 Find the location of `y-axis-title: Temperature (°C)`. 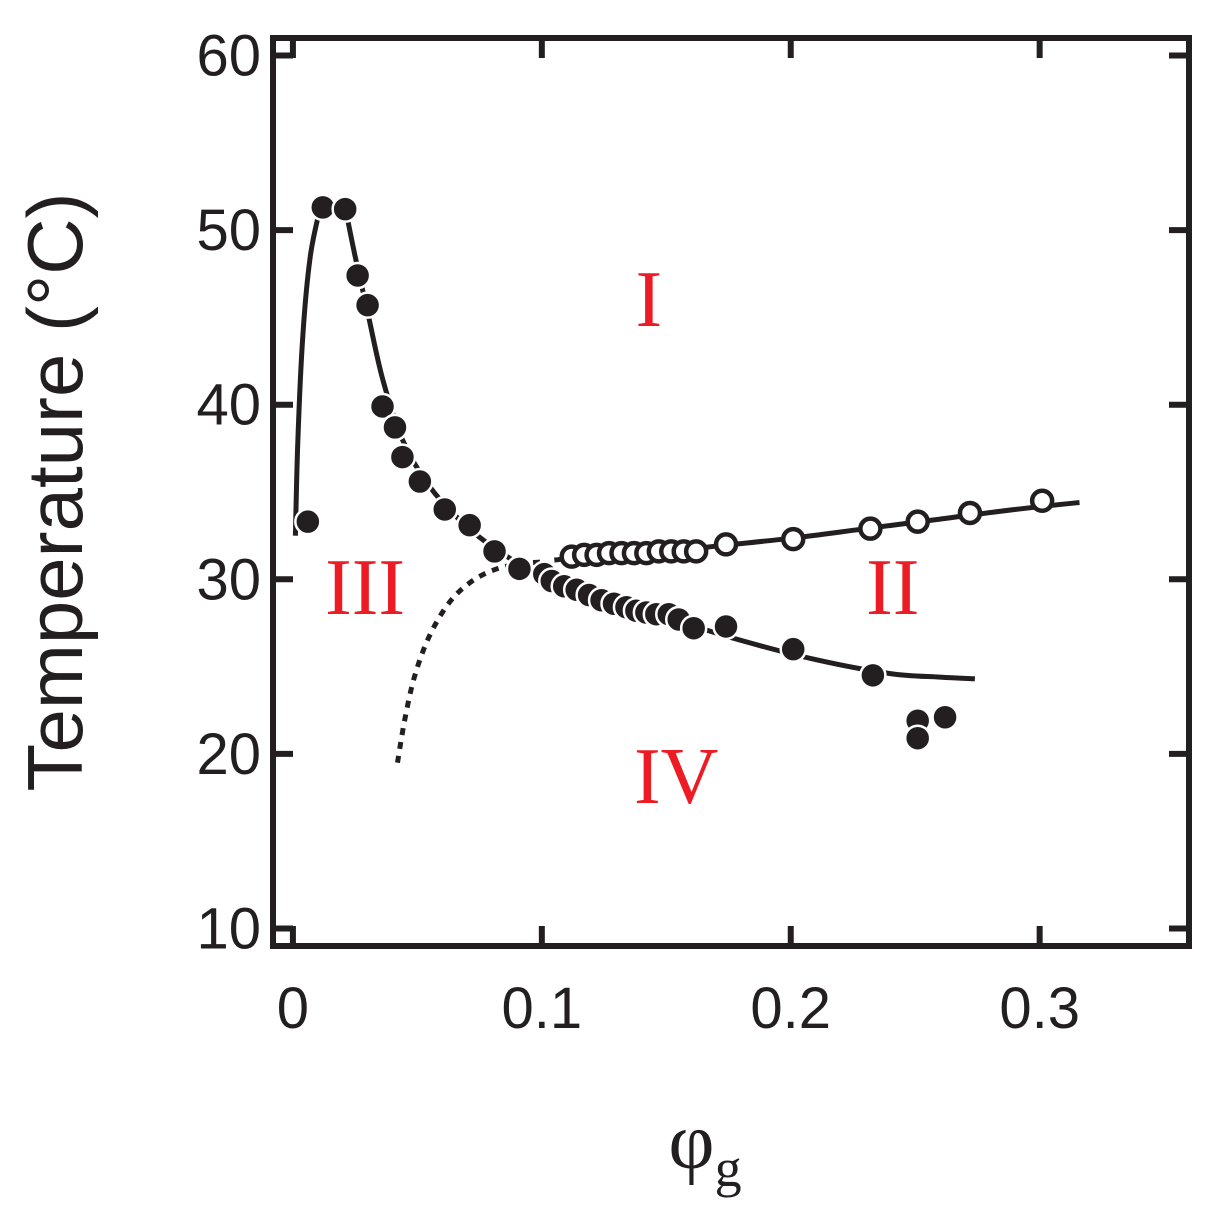

y-axis-title: Temperature (°C) is located at coordinates (55, 491).